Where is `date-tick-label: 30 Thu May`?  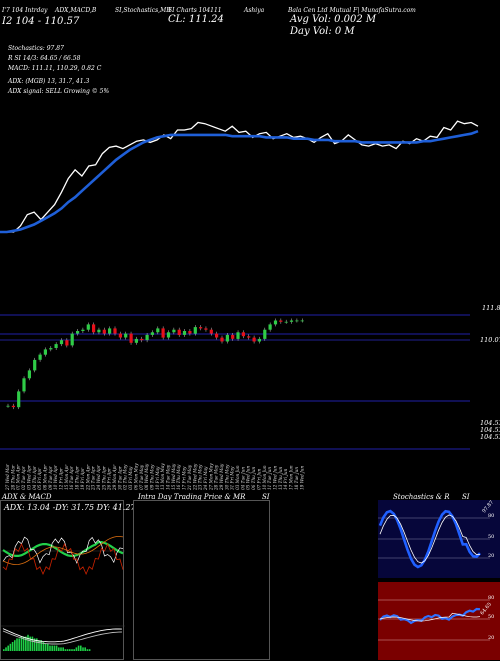 date-tick-label: 30 Thu May is located at coordinates (226, 477).